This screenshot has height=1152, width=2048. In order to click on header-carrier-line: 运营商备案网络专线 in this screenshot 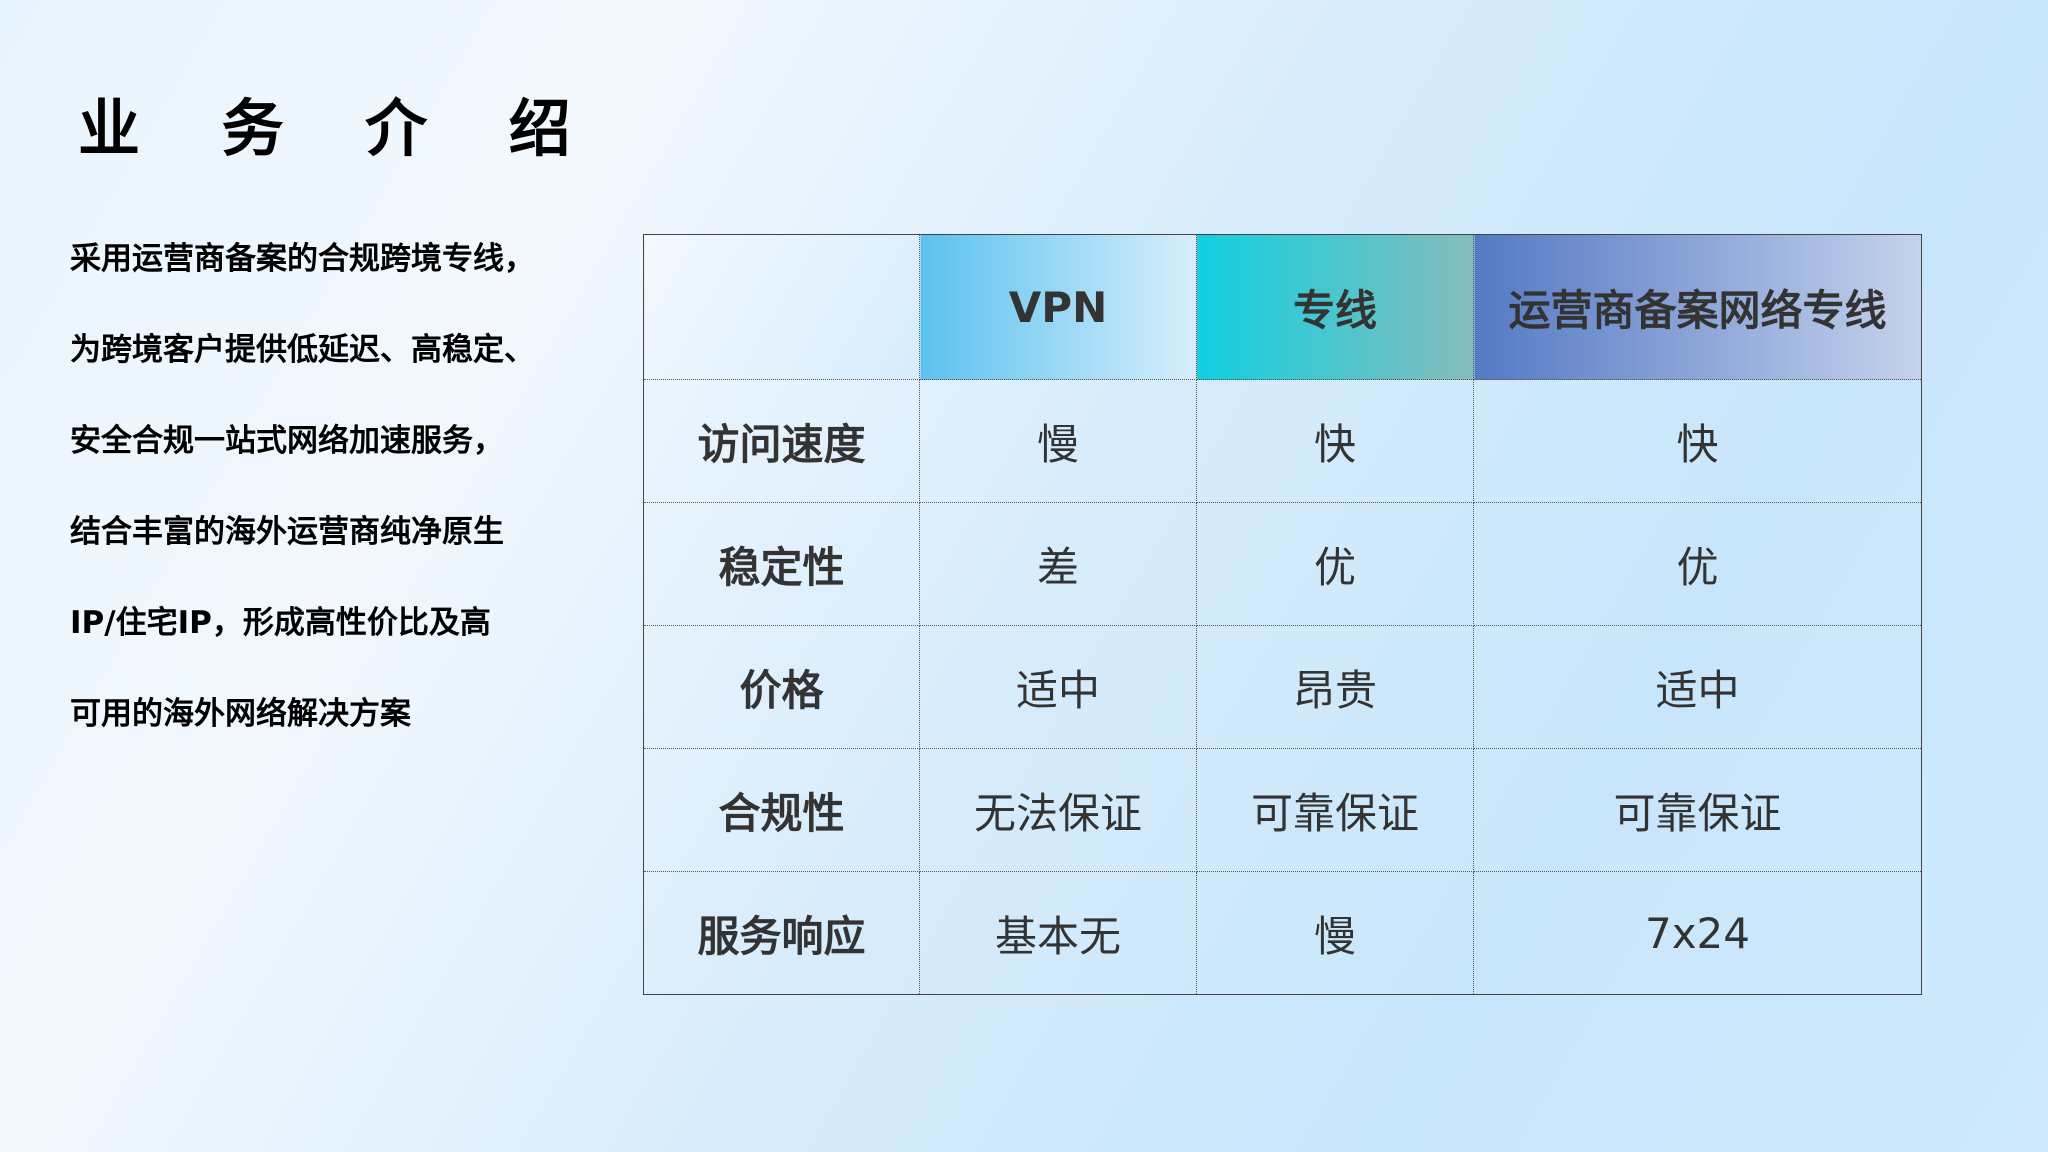, I will do `click(1697, 307)`.